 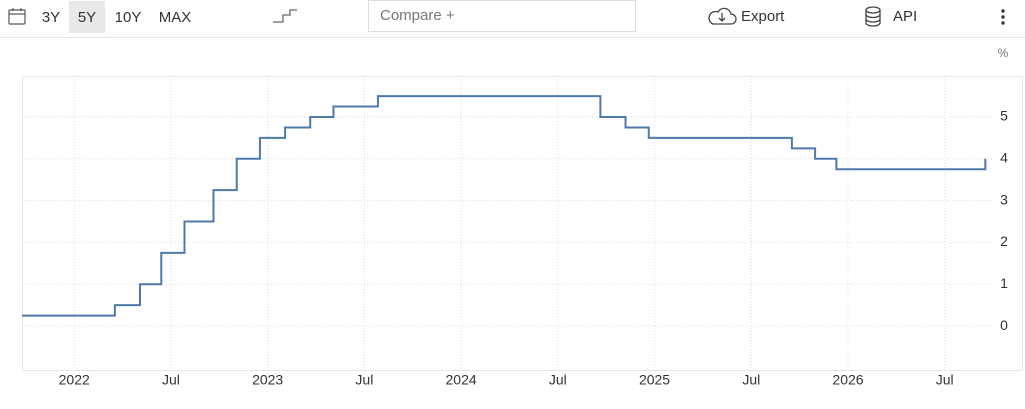 What do you see at coordinates (873, 16) in the screenshot?
I see `api-icon` at bounding box center [873, 16].